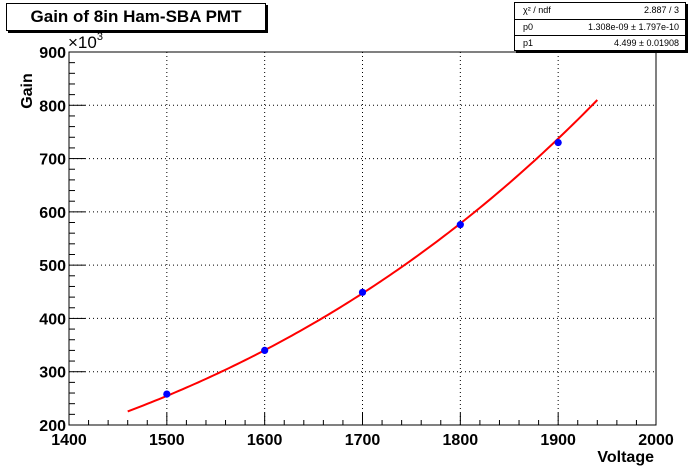 This screenshot has width=696, height=472. I want to click on chart-title-text: Gain of 8in Ham-SBA PMT, so click(136, 16).